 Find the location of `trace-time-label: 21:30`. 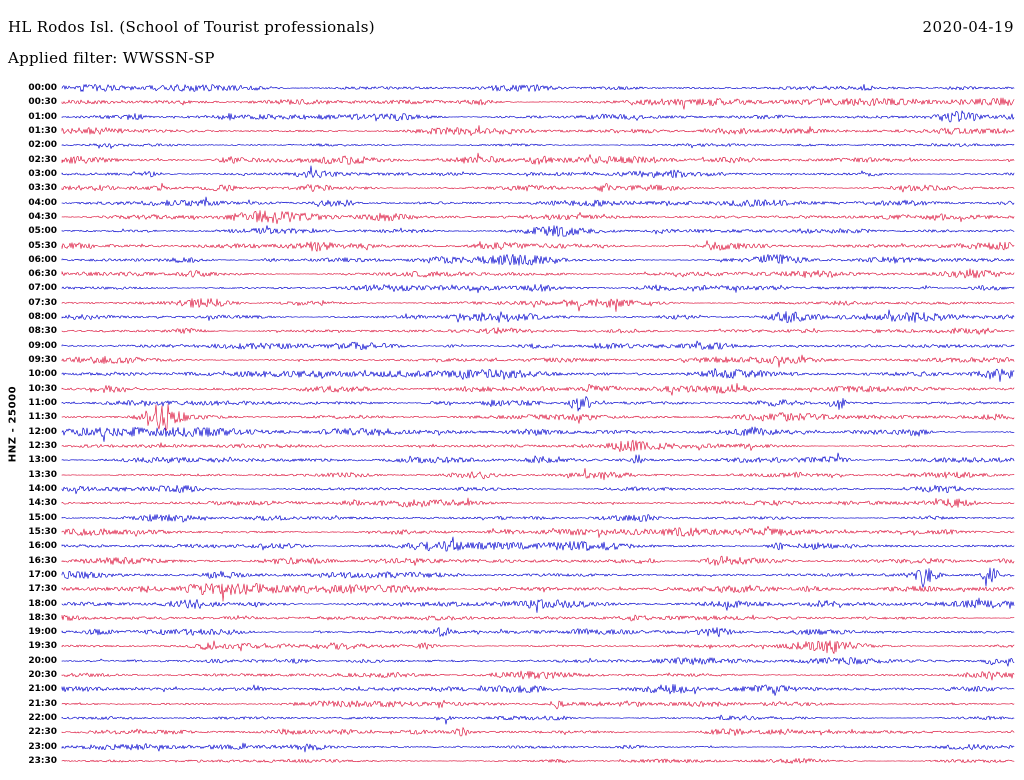

trace-time-label: 21:30 is located at coordinates (42, 703).